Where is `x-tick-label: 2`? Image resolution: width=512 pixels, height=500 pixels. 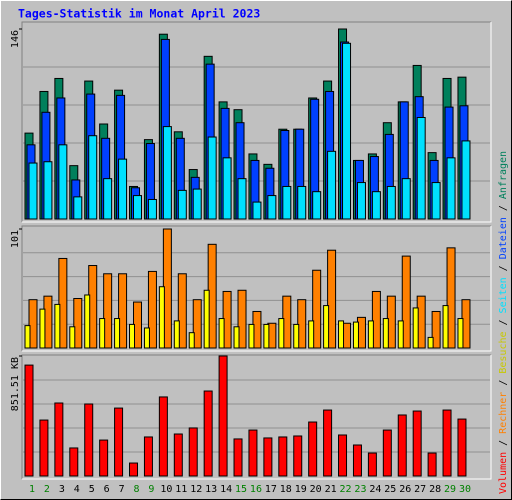 x-tick-label: 2 is located at coordinates (47, 489).